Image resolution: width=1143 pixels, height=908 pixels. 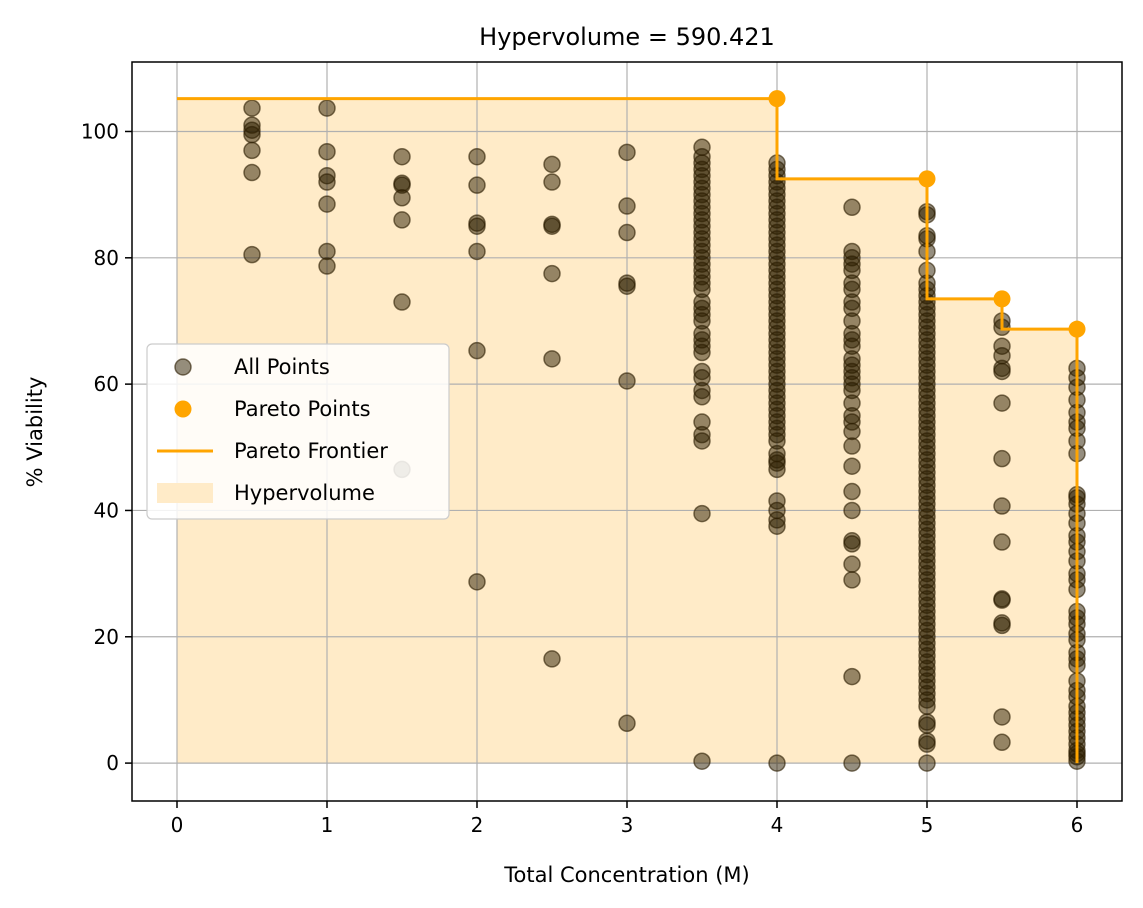 I want to click on y-tick-label: 40, so click(x=106, y=510).